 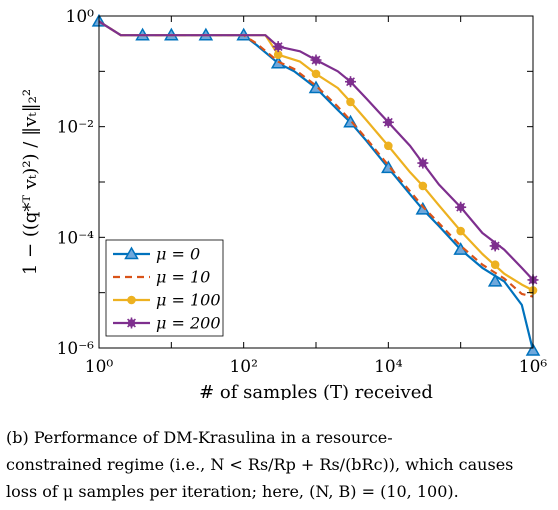 I want to click on legend-entry-1: μ = 10, so click(x=161, y=277).